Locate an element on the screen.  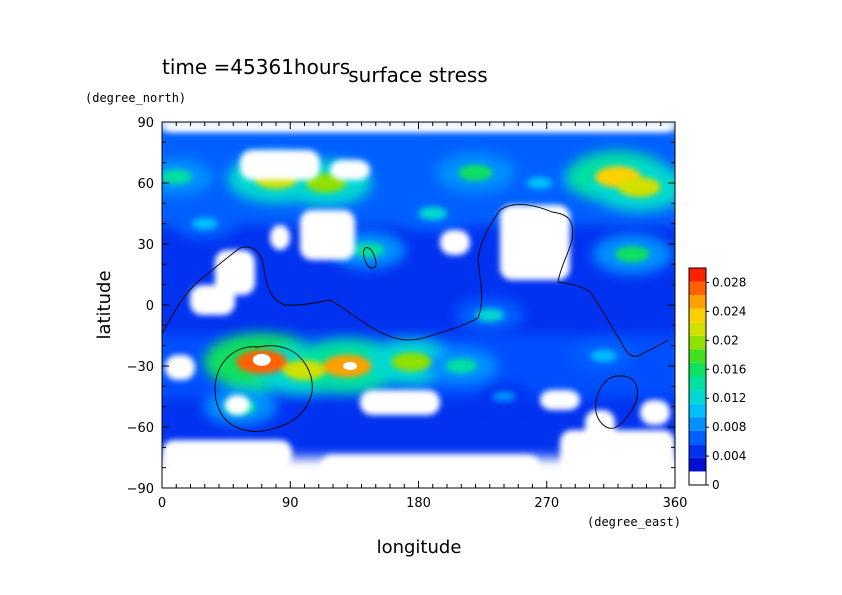
coastline-australia is located at coordinates (263, 388).